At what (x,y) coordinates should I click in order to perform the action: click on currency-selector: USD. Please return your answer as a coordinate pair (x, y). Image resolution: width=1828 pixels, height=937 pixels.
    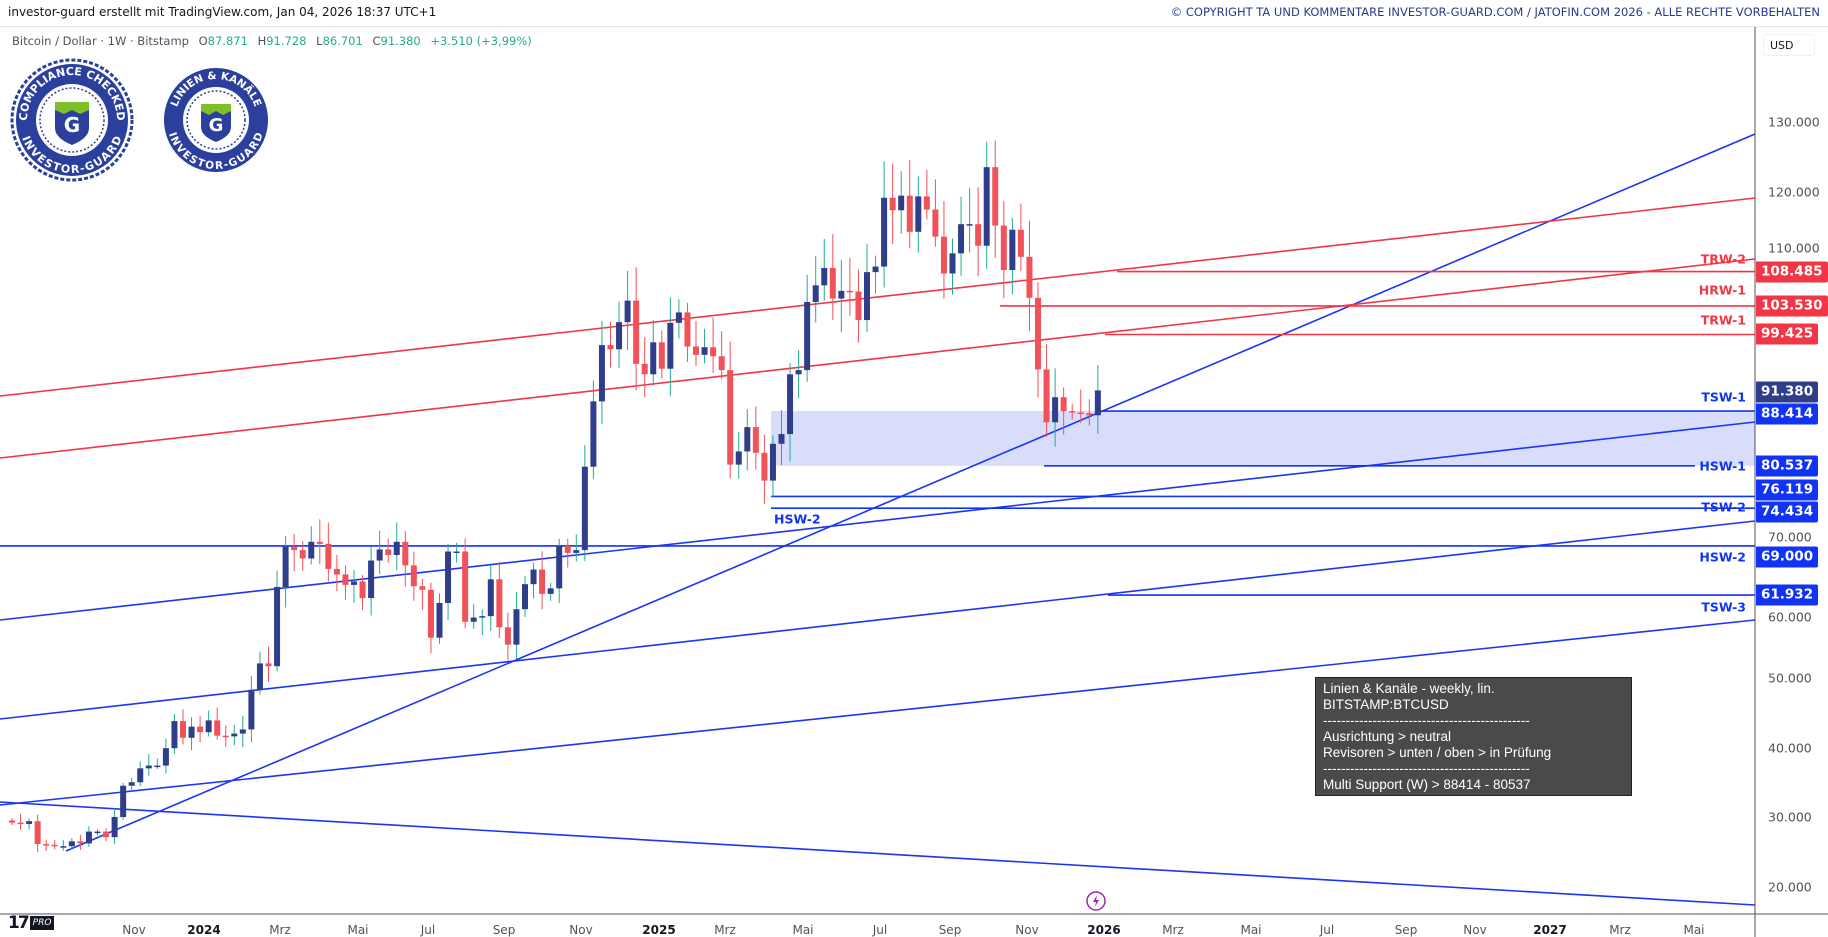
    Looking at the image, I should click on (1789, 45).